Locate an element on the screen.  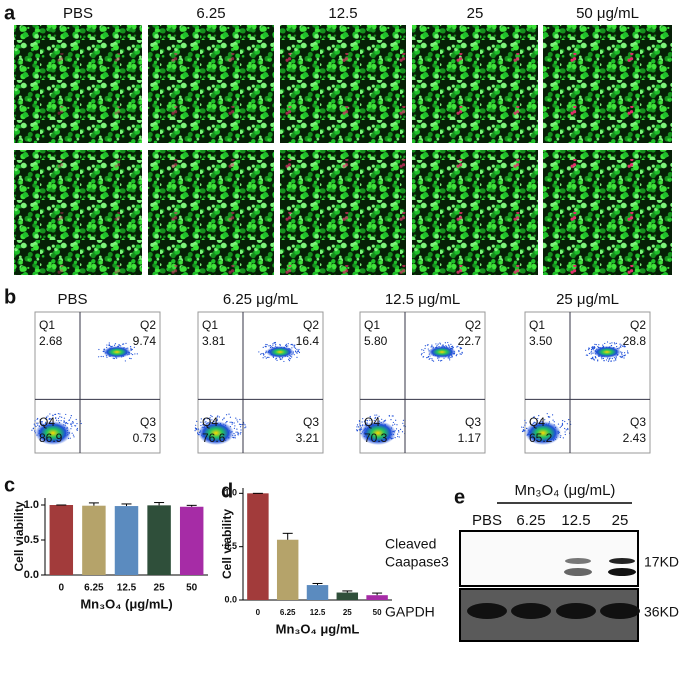
x-tick-label: 6.25 is located at coordinates (94, 588).